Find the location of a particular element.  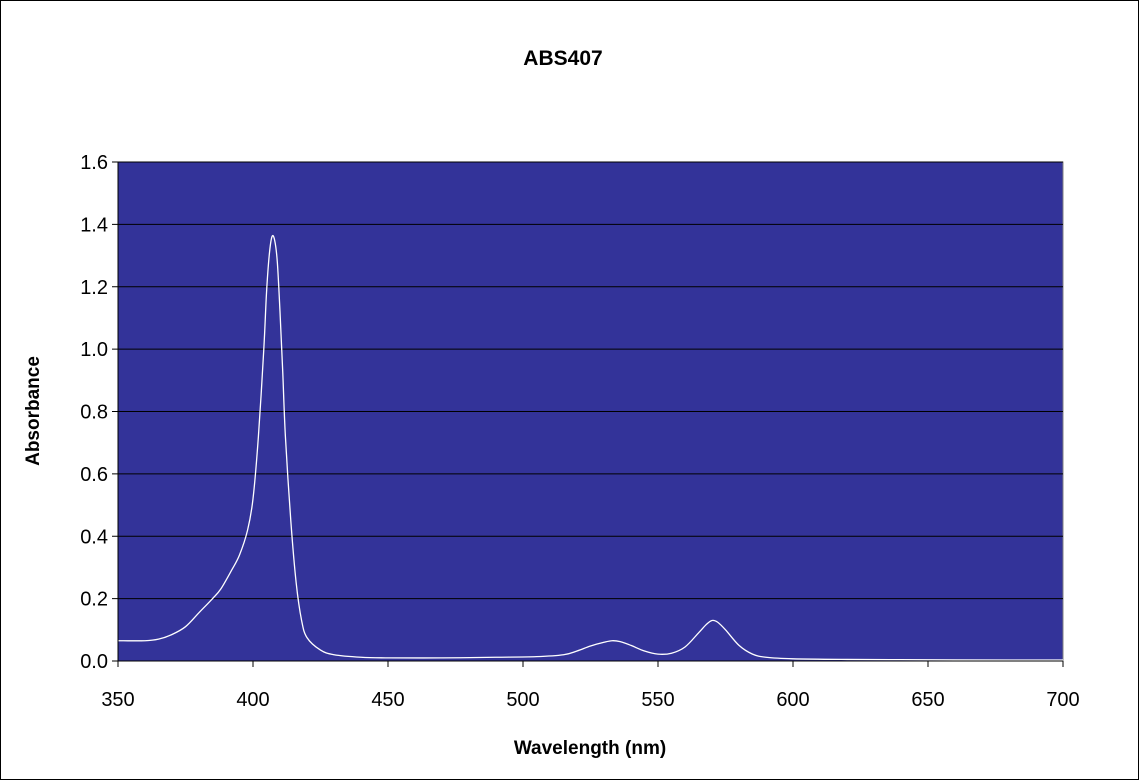

x-tick-label: 500 is located at coordinates (522, 700).